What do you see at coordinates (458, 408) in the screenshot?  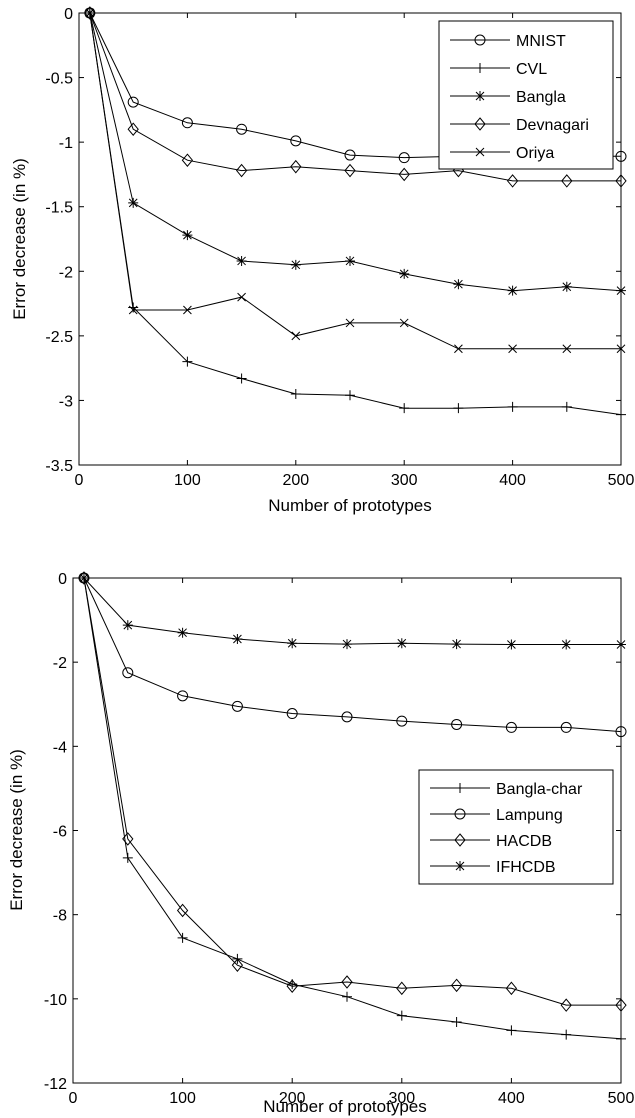 I see `point-cvl-7-shape` at bounding box center [458, 408].